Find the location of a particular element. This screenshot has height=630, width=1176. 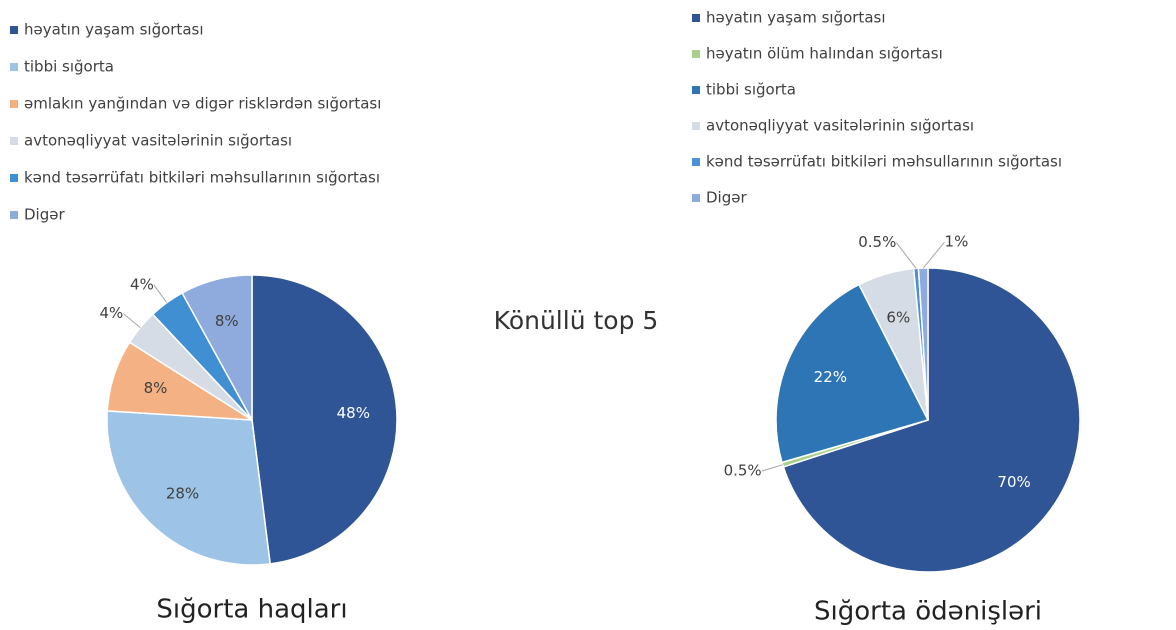

legend-label: həyatın ölüm halından sığortası is located at coordinates (824, 54).